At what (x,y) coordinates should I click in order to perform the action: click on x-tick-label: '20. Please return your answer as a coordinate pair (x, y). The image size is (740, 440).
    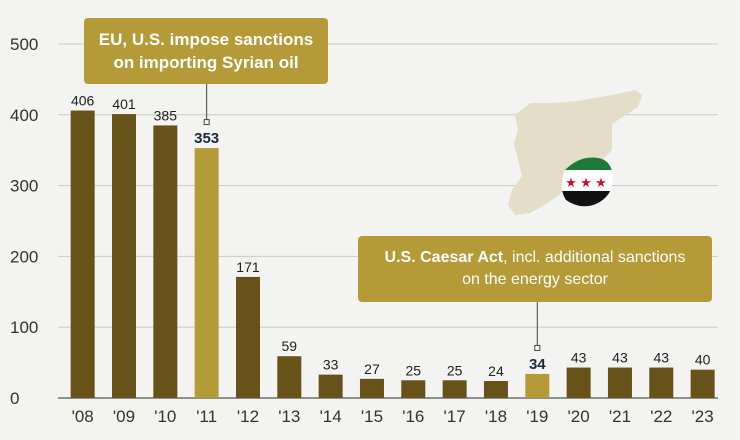
    Looking at the image, I should click on (579, 416).